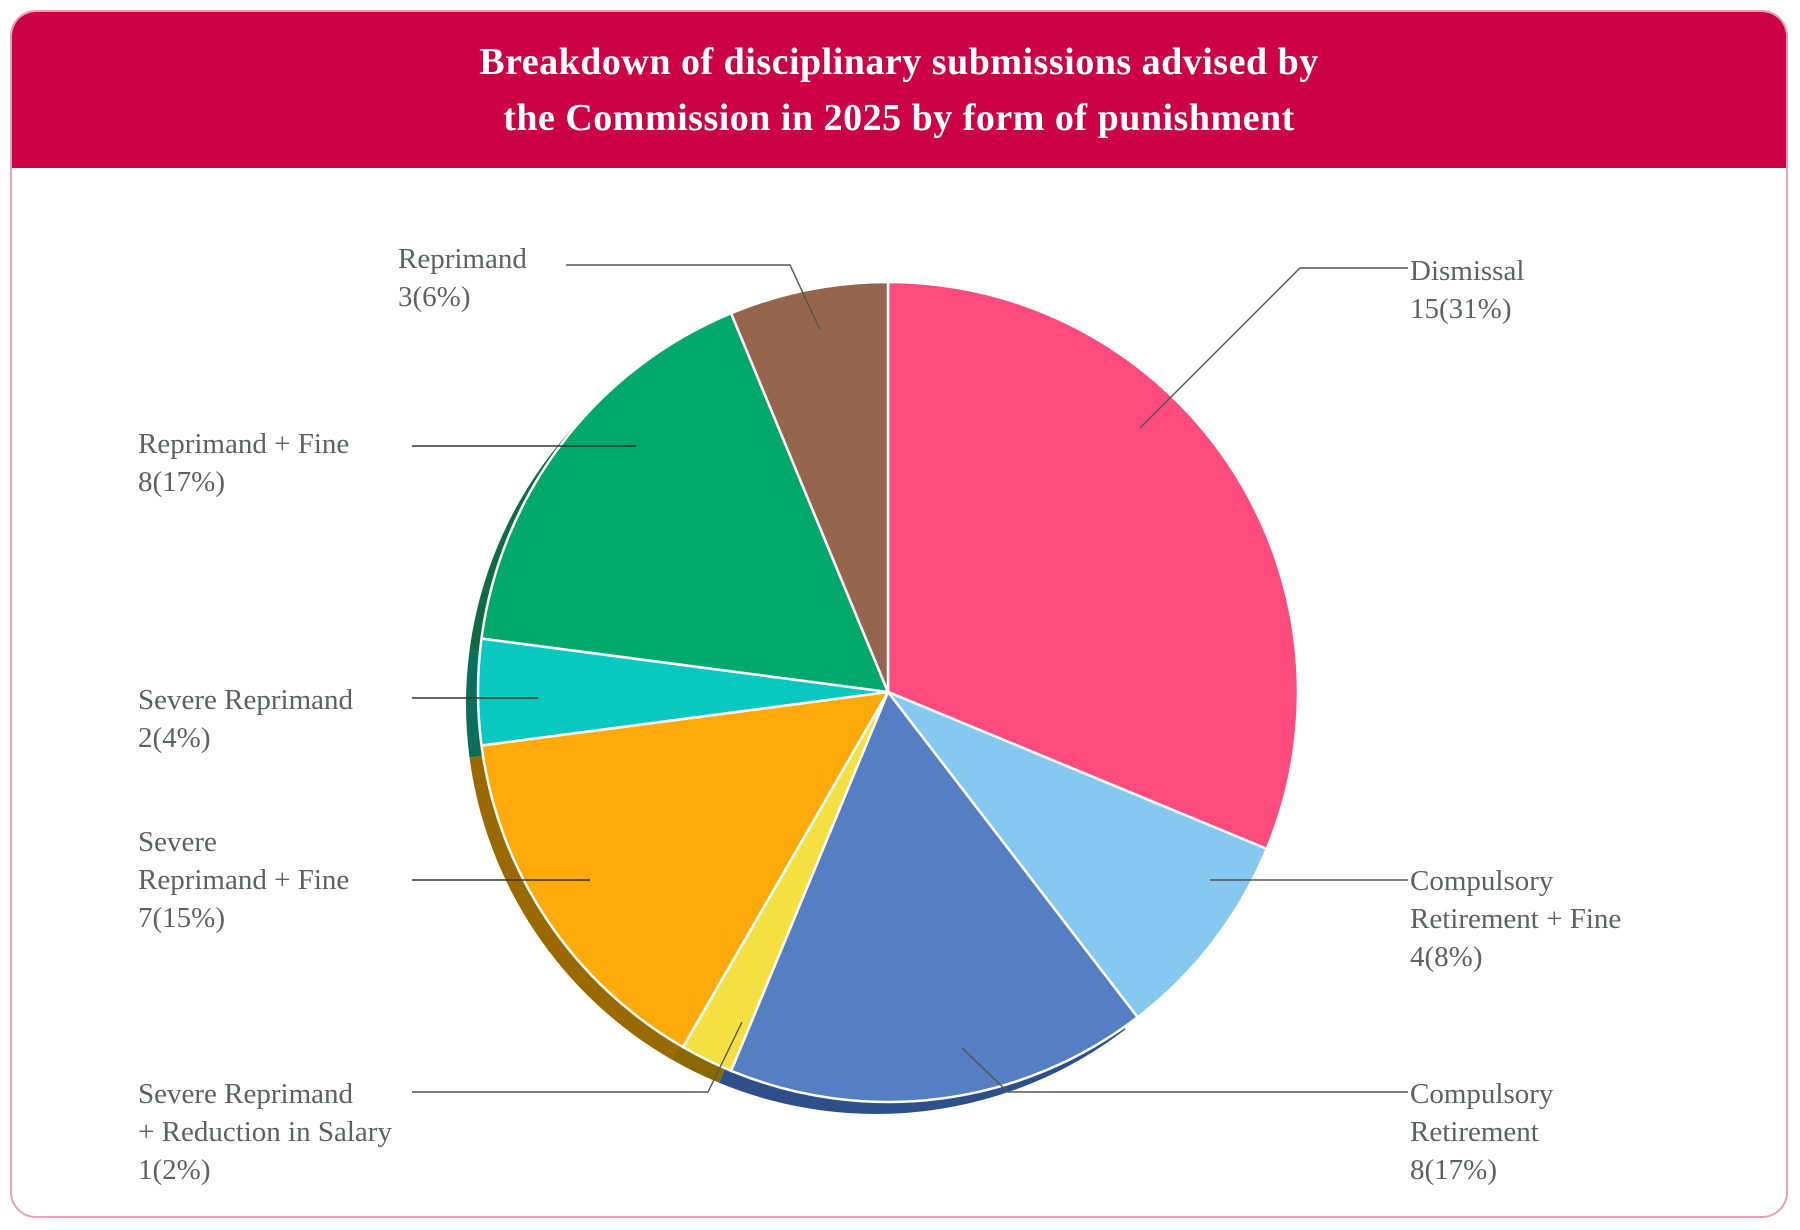 Image resolution: width=1800 pixels, height=1230 pixels. I want to click on slice-label-cr-line-2: Retirement, so click(1474, 1132).